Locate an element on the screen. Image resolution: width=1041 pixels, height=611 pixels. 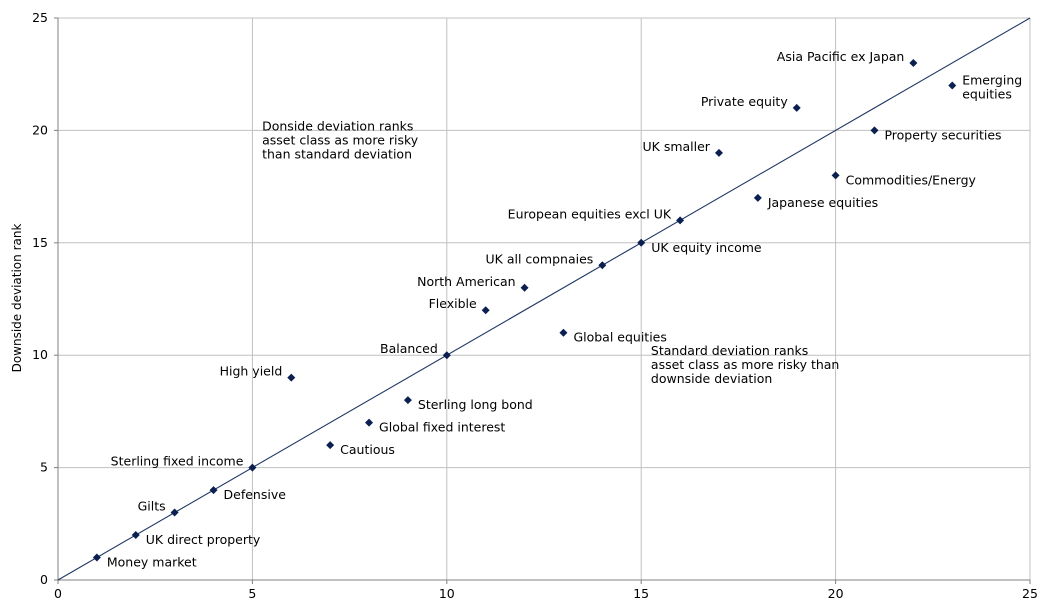
data-point-label: Property securities is located at coordinates (942, 134).